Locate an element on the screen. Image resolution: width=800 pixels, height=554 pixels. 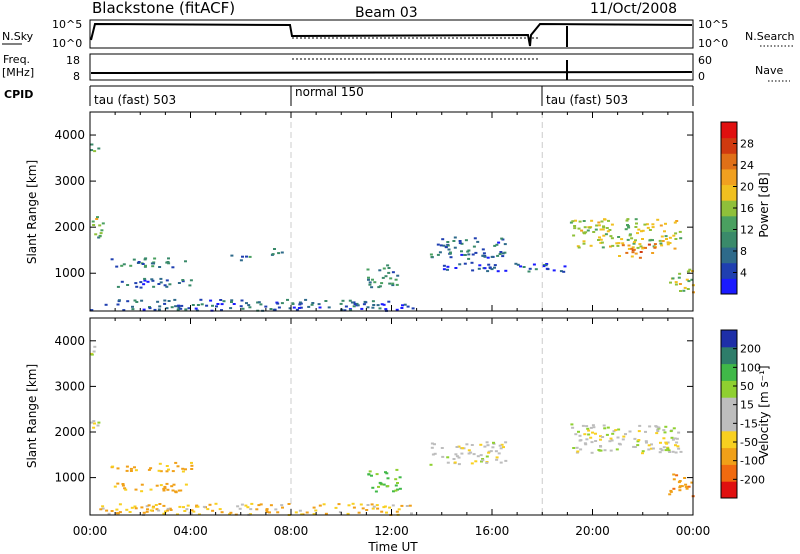
y-tick-label: 1000 is located at coordinates (69, 478).